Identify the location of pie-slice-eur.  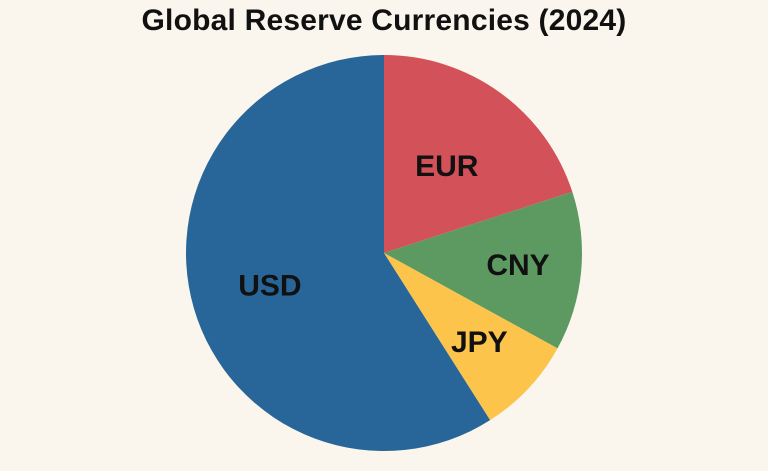
(478, 153).